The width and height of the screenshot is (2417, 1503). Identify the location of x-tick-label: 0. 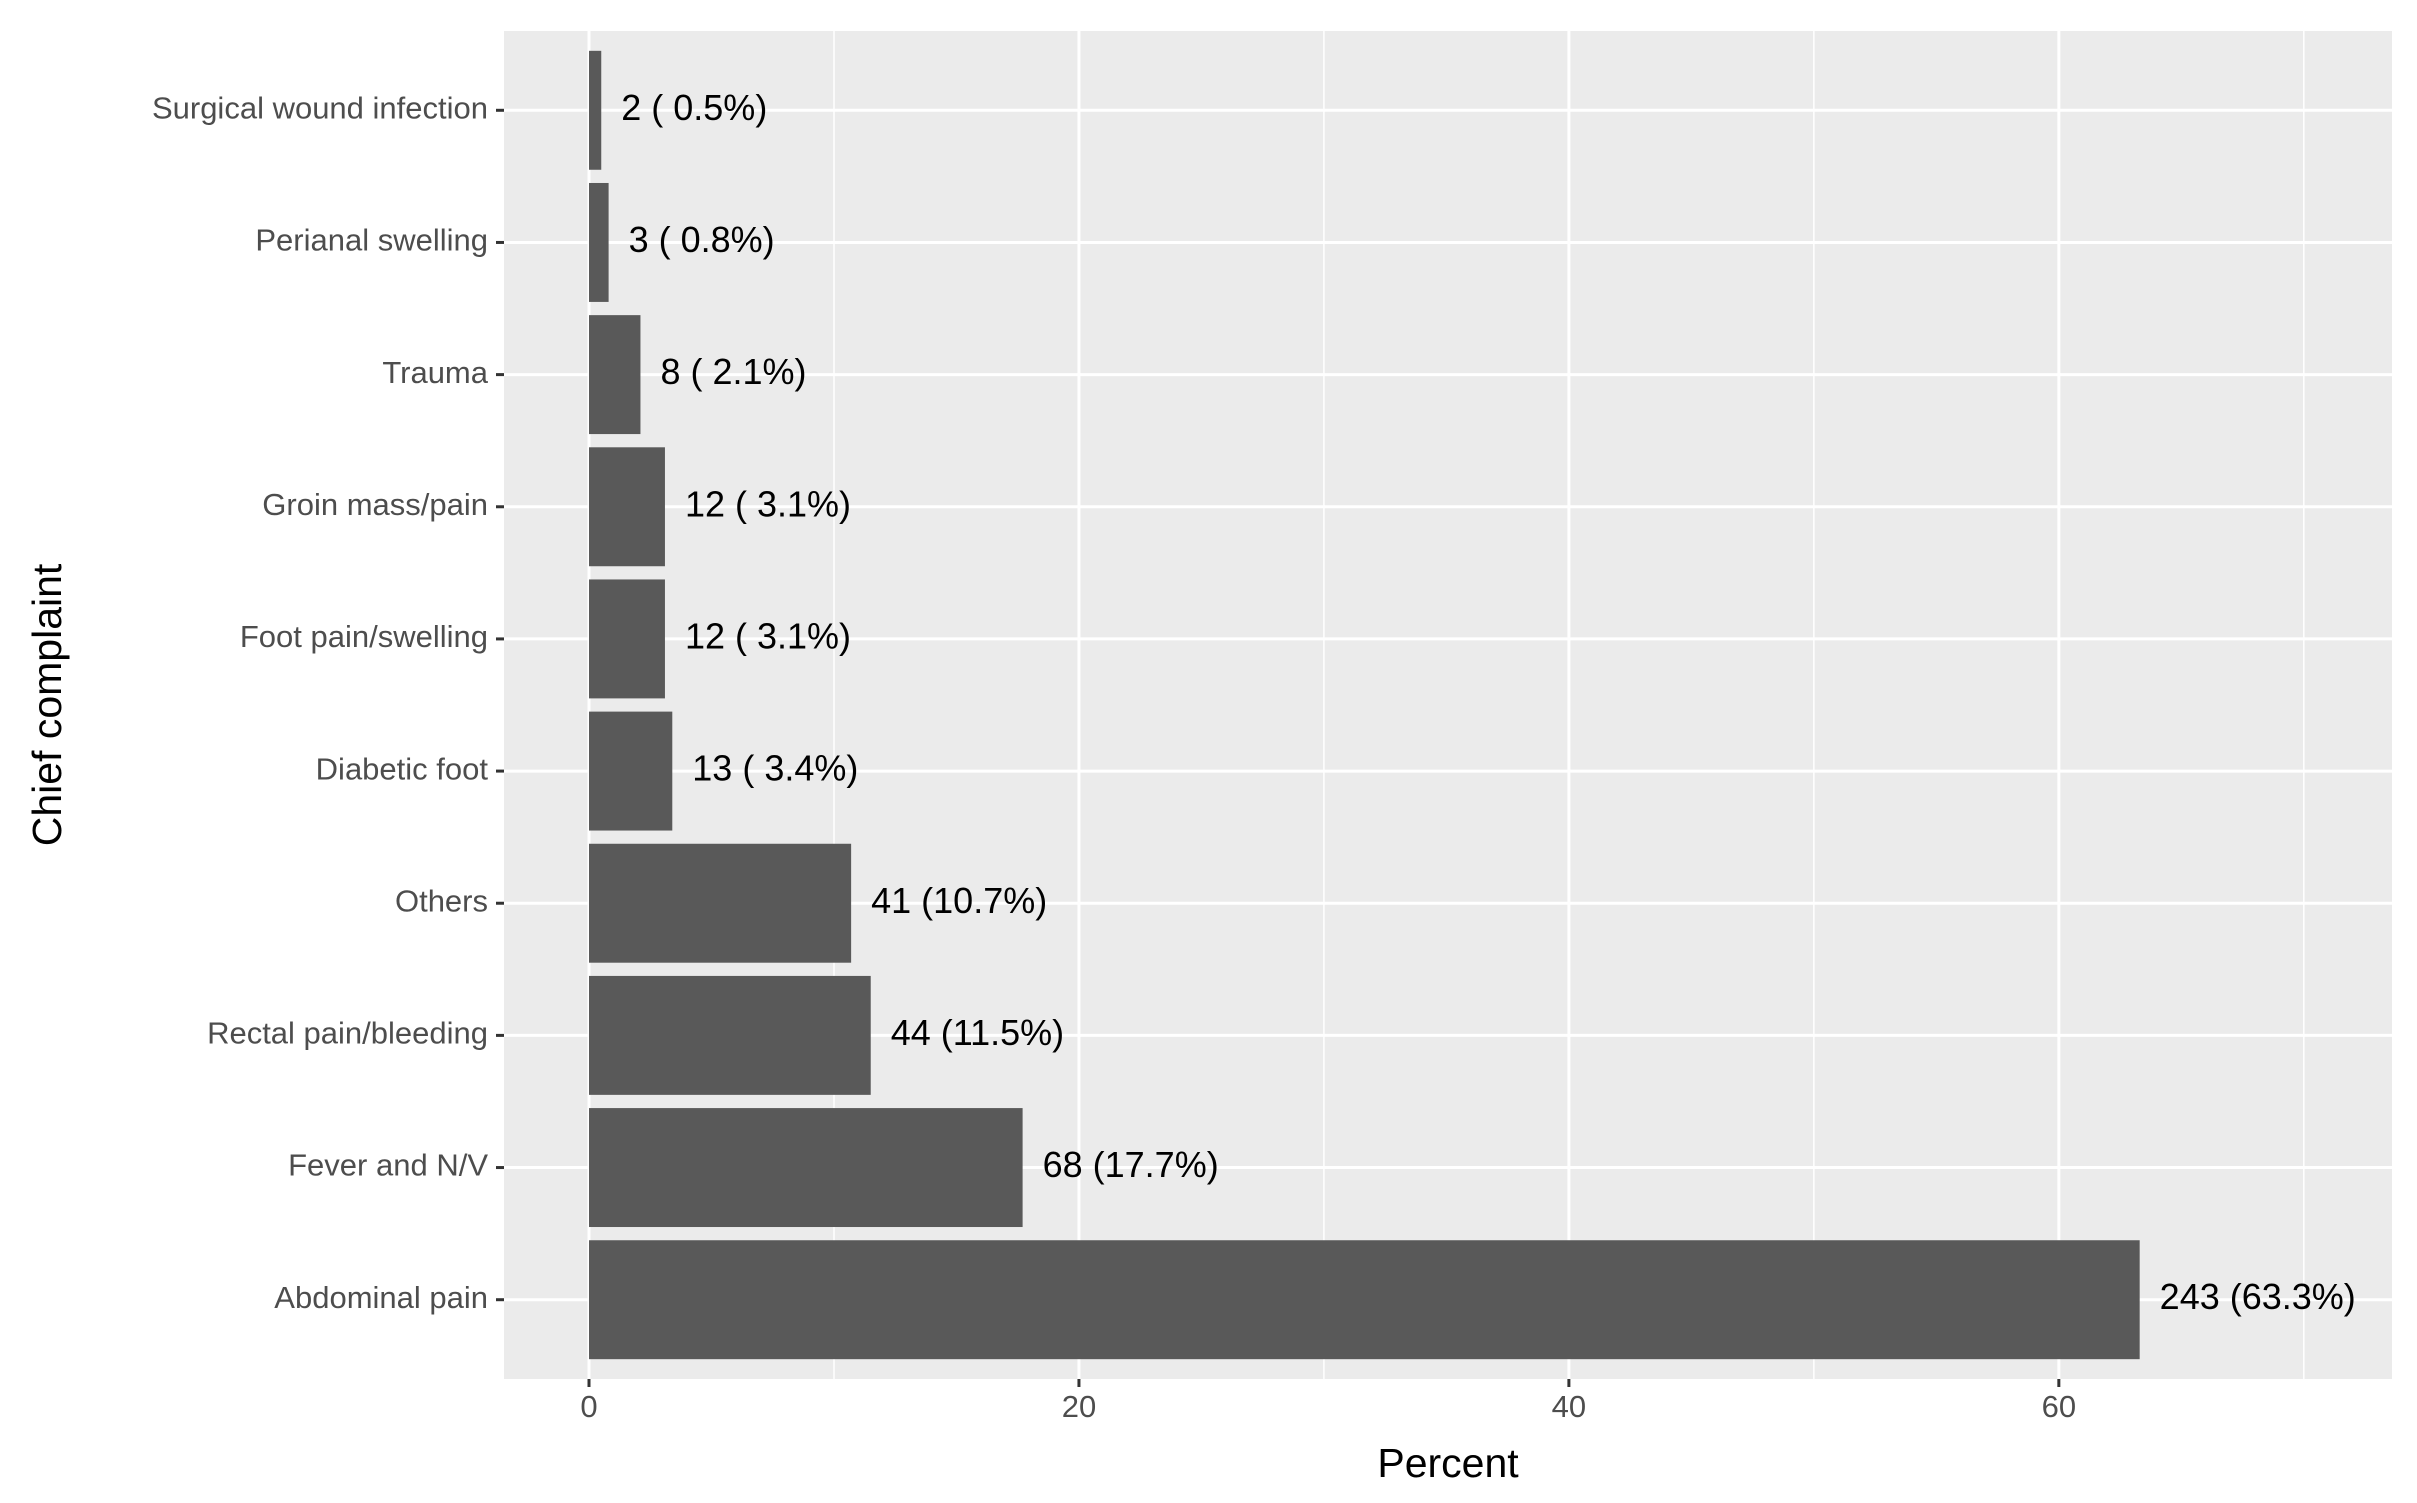
(588, 1406).